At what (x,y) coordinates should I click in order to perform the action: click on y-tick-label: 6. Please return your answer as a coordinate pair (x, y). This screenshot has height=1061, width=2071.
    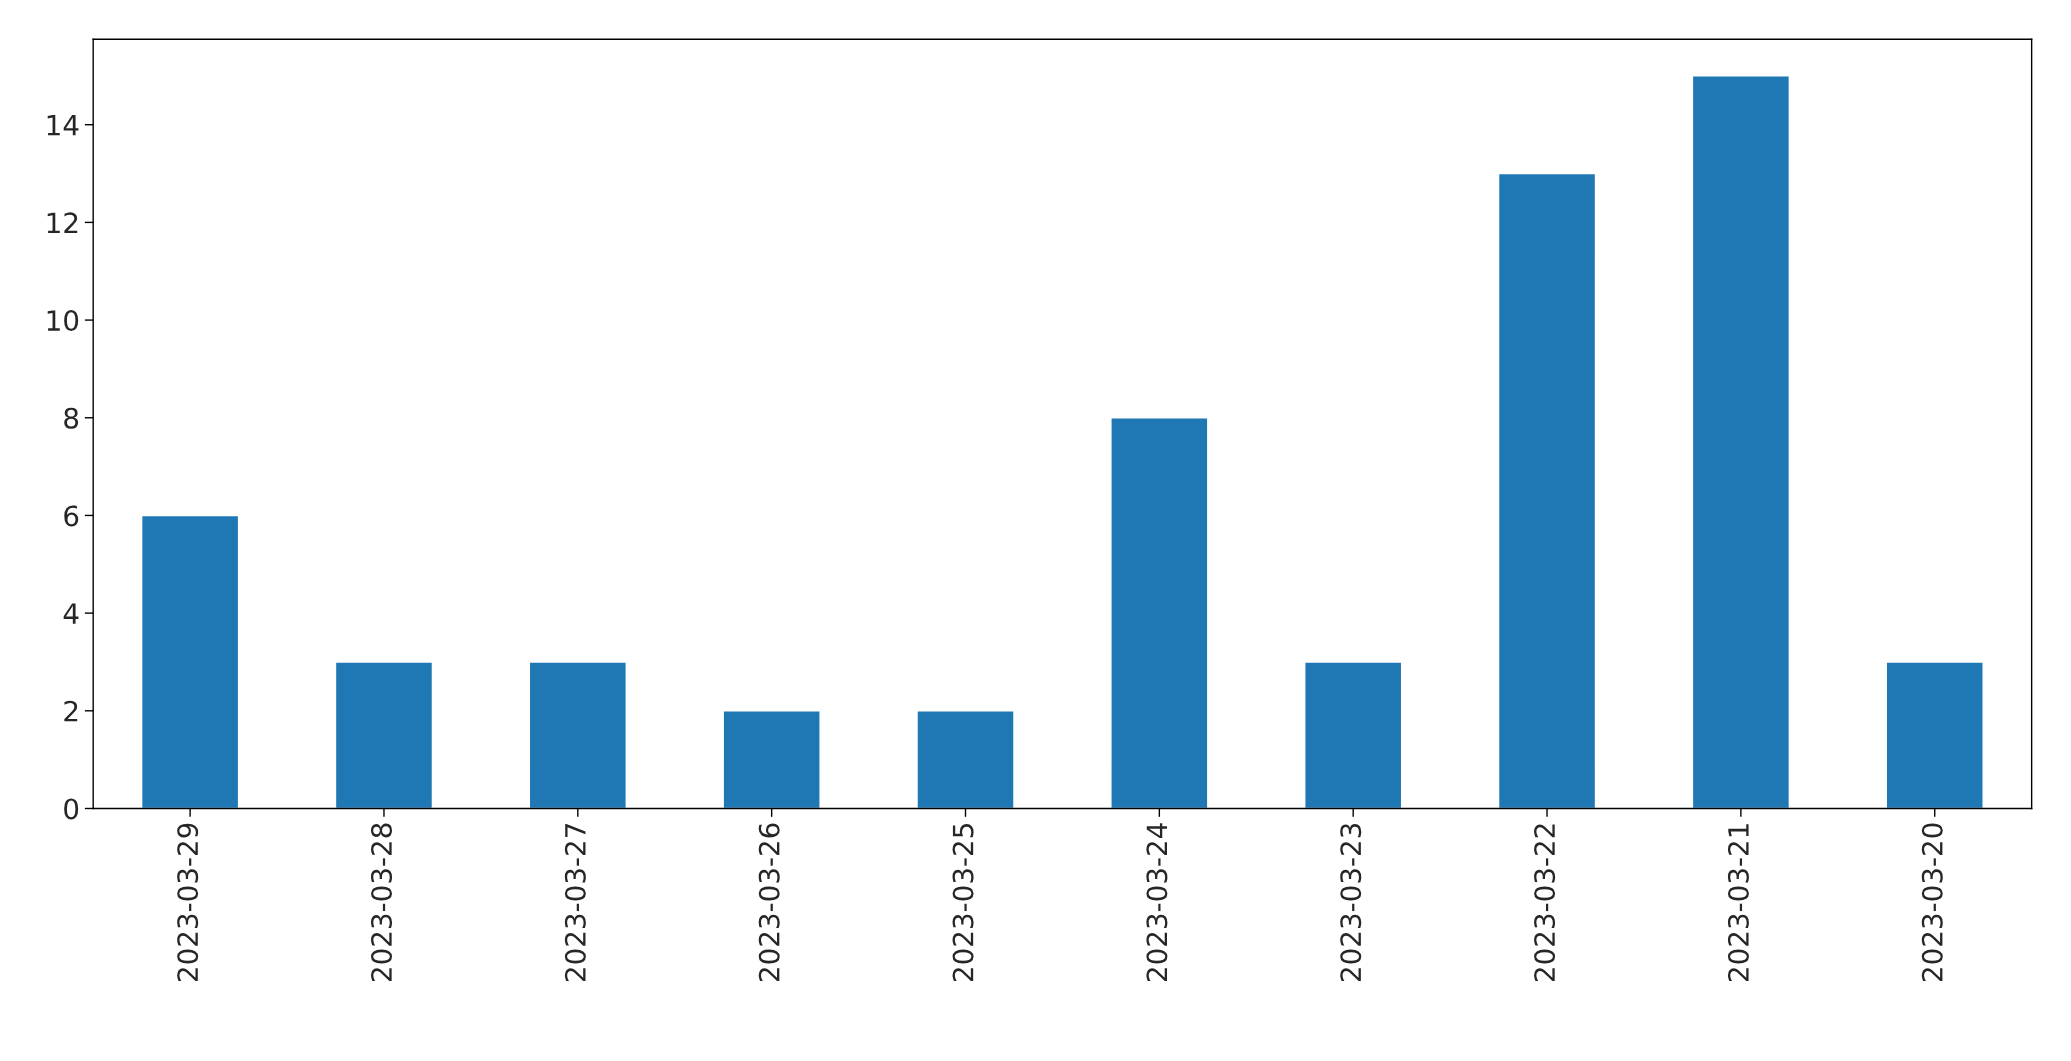
    Looking at the image, I should click on (71, 516).